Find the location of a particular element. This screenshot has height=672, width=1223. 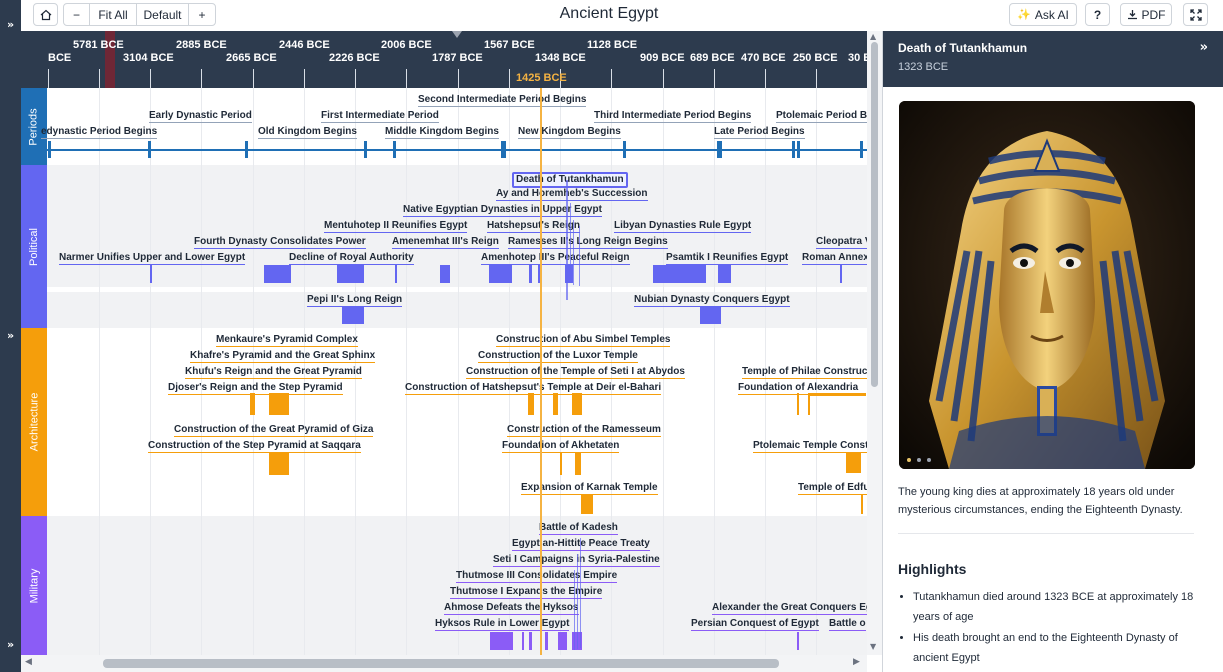

ask-ai-button: ✨ Ask AI is located at coordinates (1043, 14).